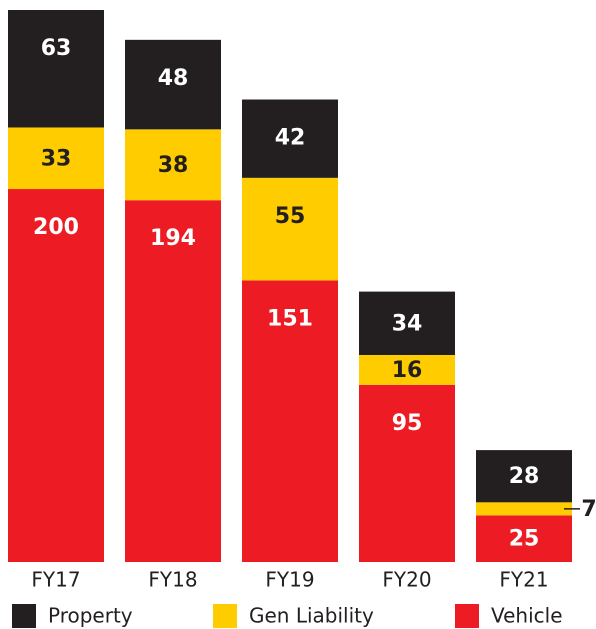 The image size is (596, 629). What do you see at coordinates (56, 227) in the screenshot?
I see `data-label: 200` at bounding box center [56, 227].